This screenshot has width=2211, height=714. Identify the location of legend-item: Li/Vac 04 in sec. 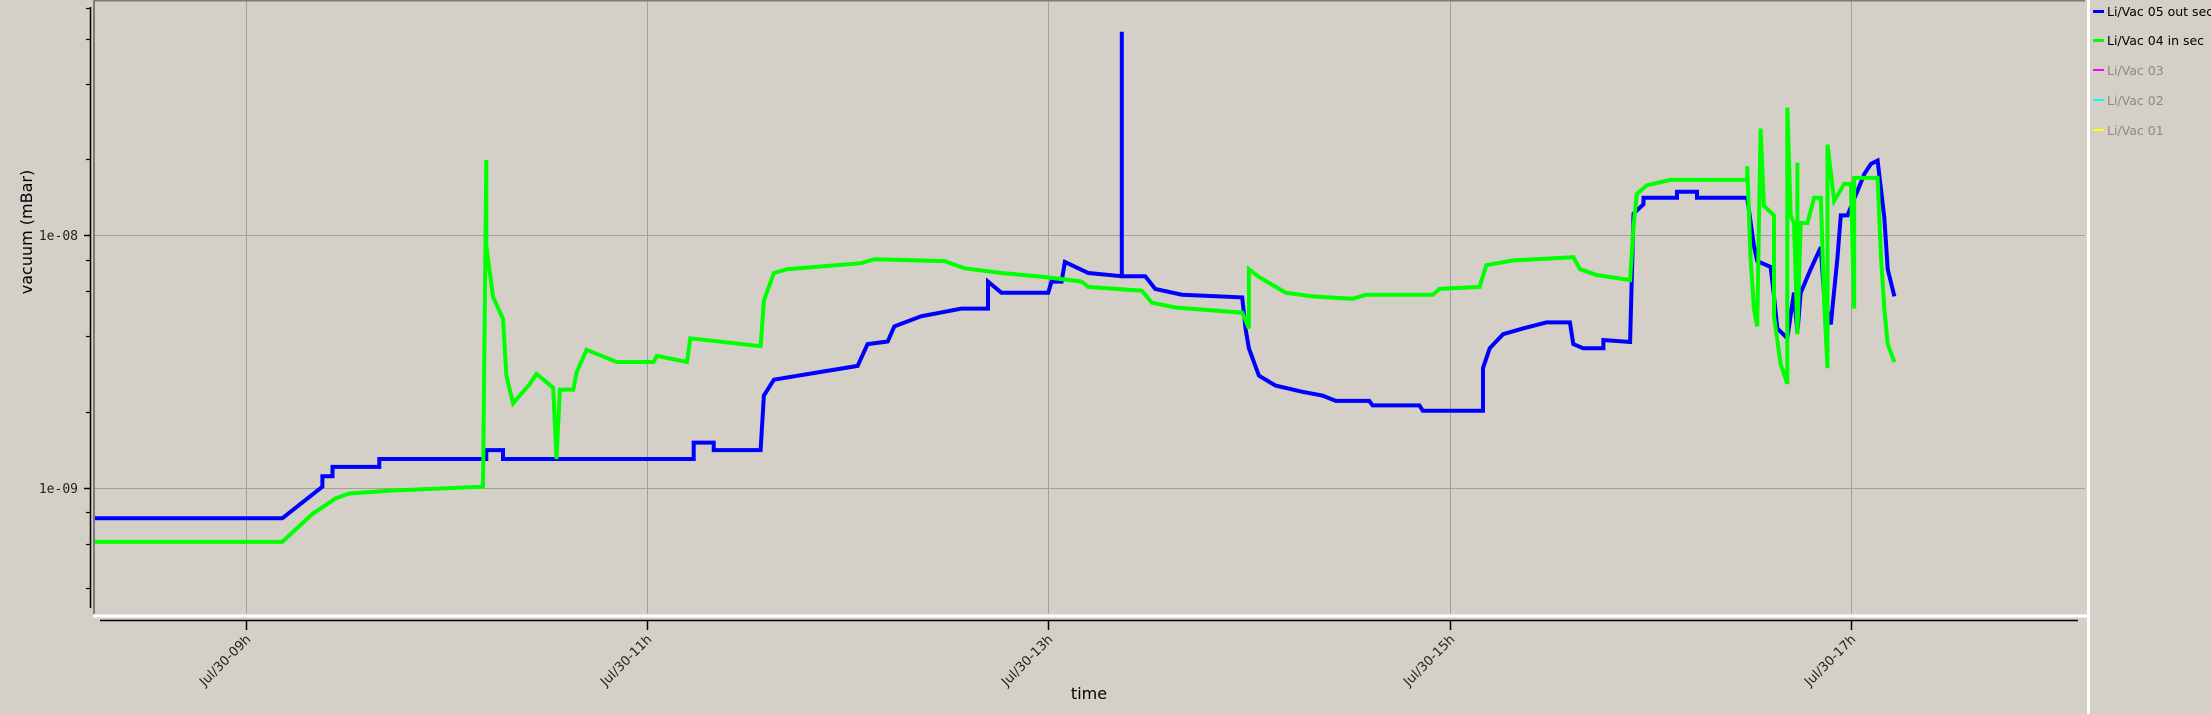
(2148, 40).